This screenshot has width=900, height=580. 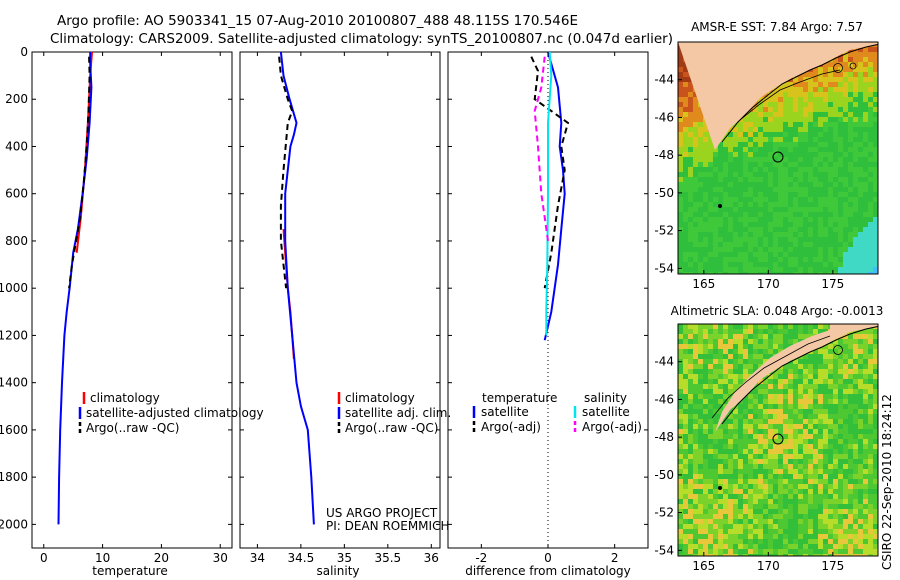 I want to click on x-tick-label: 10, so click(x=102, y=558).